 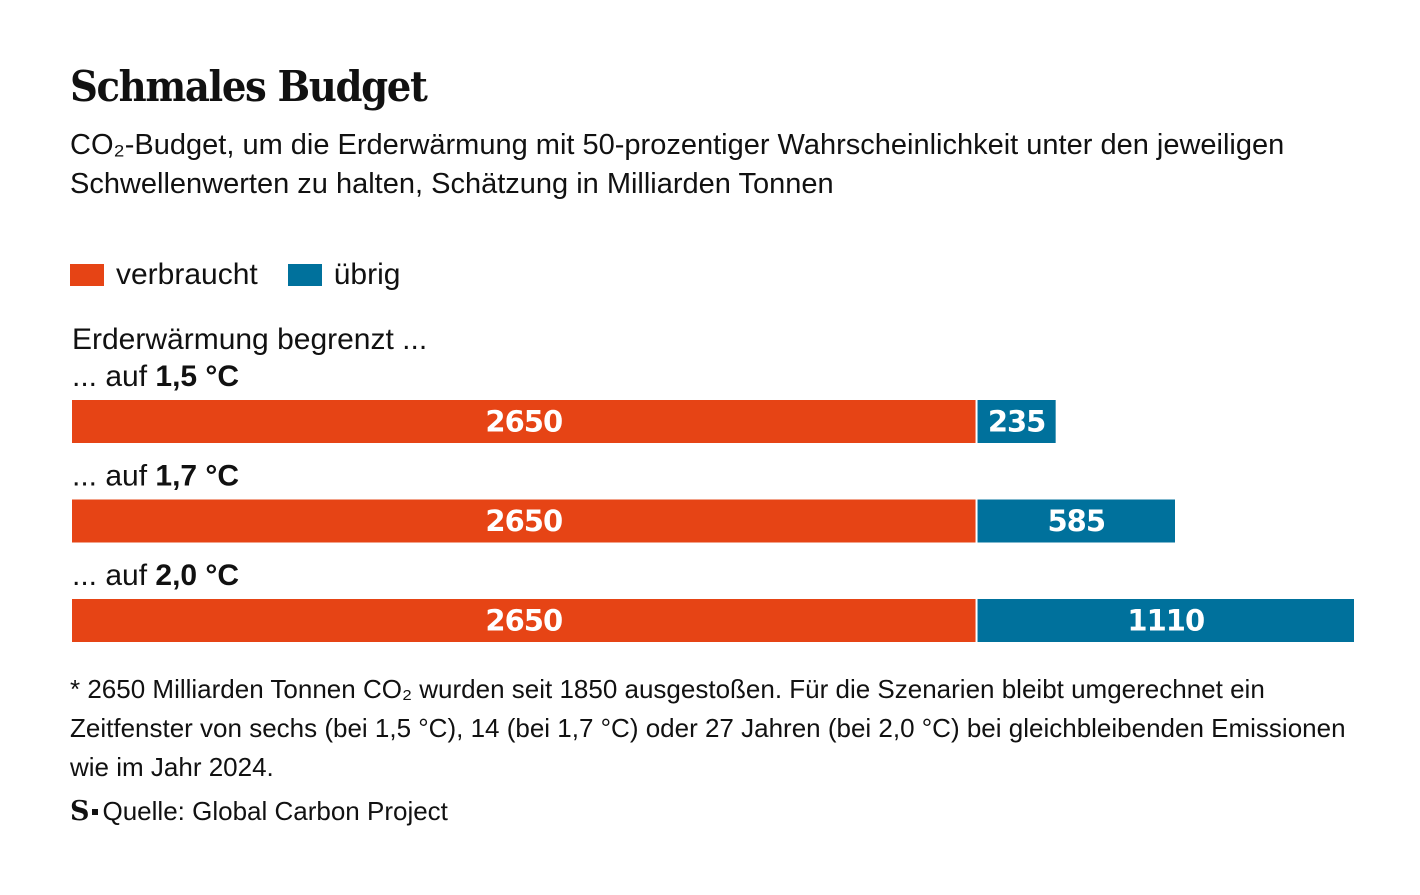 I want to click on row-label-2: ... auf 1,7 °C, so click(x=155, y=476).